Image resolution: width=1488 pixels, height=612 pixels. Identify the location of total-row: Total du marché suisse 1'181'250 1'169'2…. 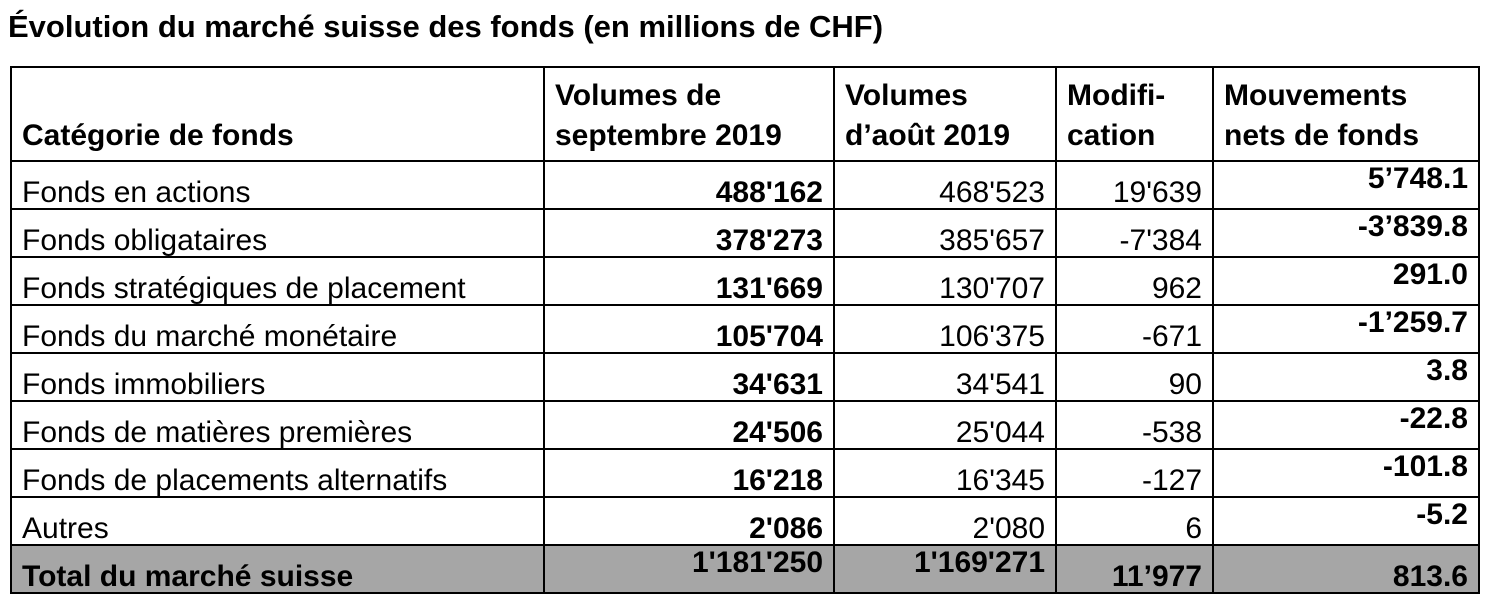
(745, 569).